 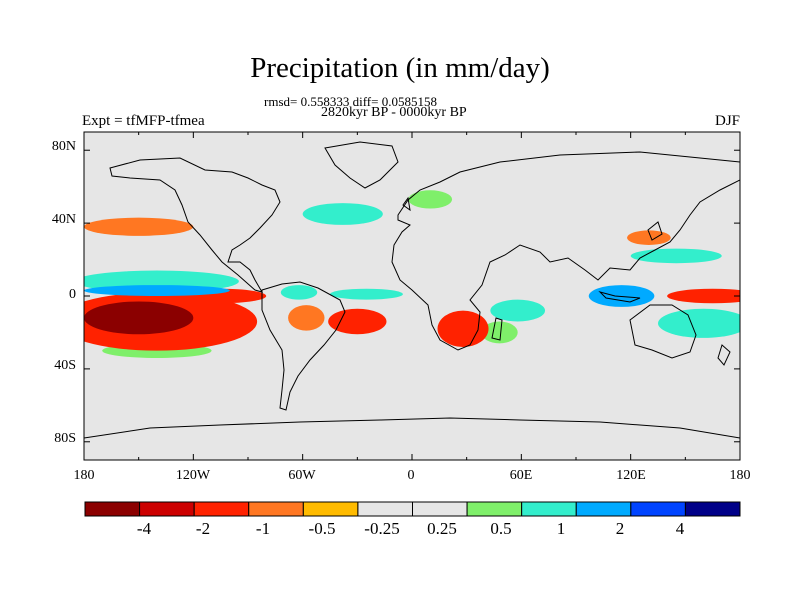 I want to click on colorbar-label: 0.5, so click(x=501, y=528).